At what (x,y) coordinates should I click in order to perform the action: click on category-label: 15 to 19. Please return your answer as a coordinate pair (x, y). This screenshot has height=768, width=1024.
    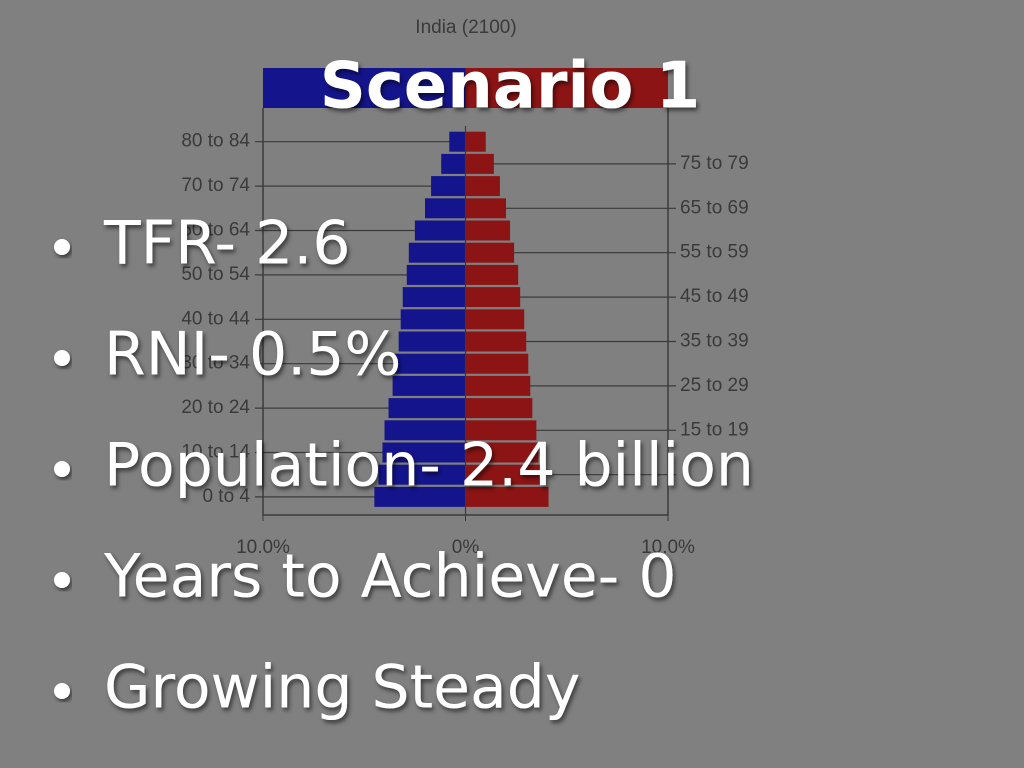
    Looking at the image, I should click on (714, 429).